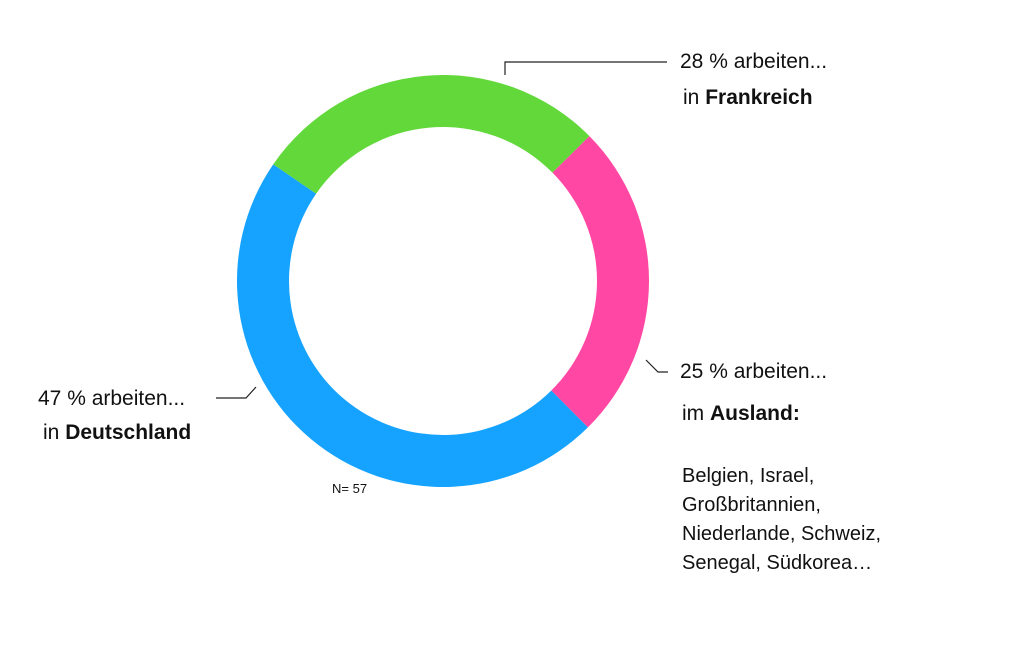  I want to click on label-frankreich-prefix: in, so click(694, 97).